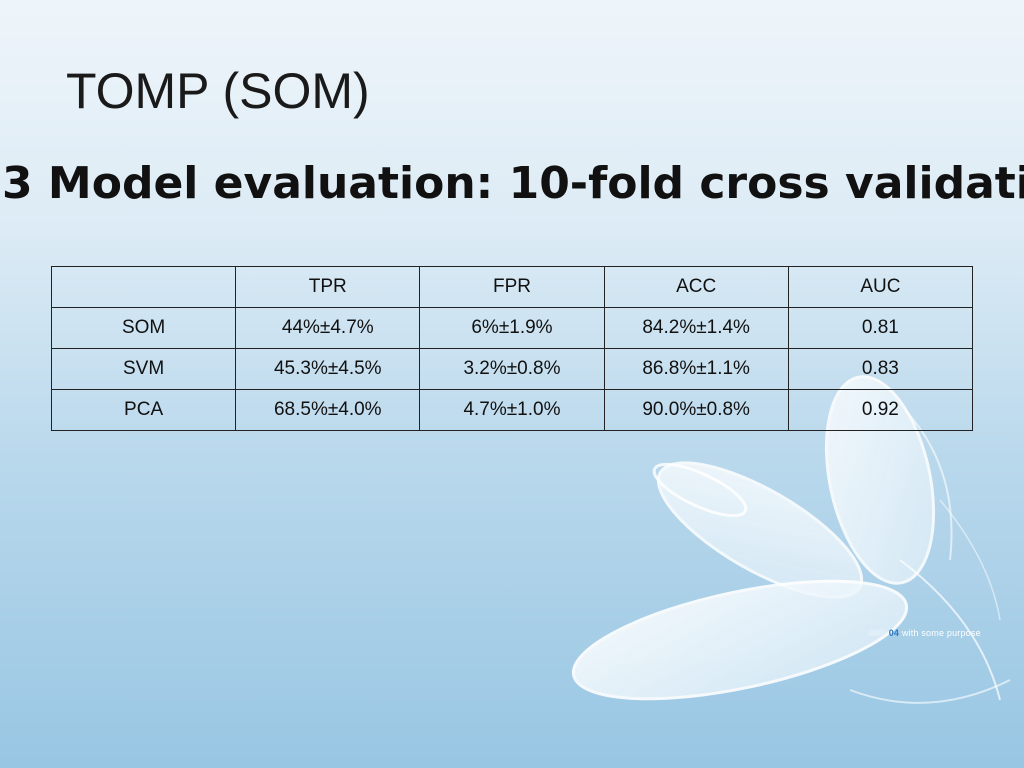 The height and width of the screenshot is (768, 1024). Describe the element at coordinates (880, 369) in the screenshot. I see `cell-auc: 0.83` at that location.